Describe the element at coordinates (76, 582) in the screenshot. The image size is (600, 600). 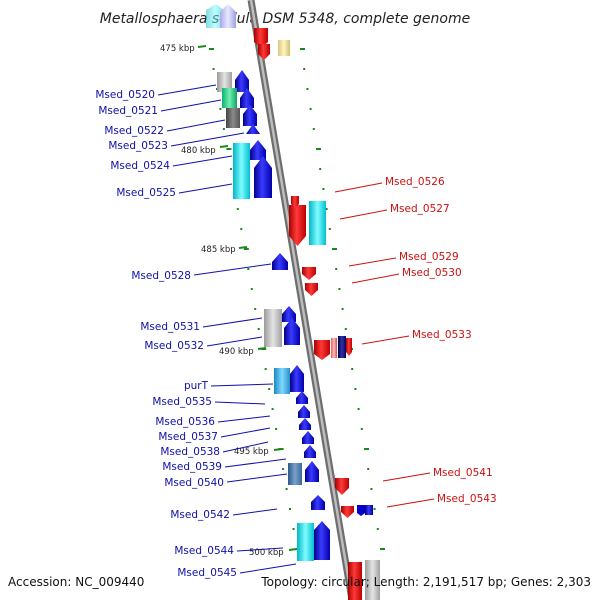
I see `accession-text: Accession: NC_009440` at that location.